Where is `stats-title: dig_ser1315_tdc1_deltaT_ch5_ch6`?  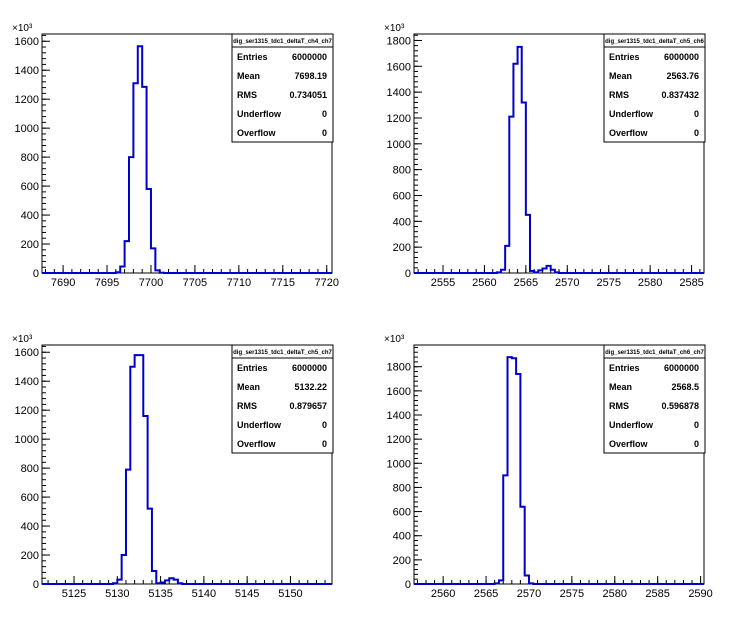
stats-title: dig_ser1315_tdc1_deltaT_ch5_ch6 is located at coordinates (654, 42).